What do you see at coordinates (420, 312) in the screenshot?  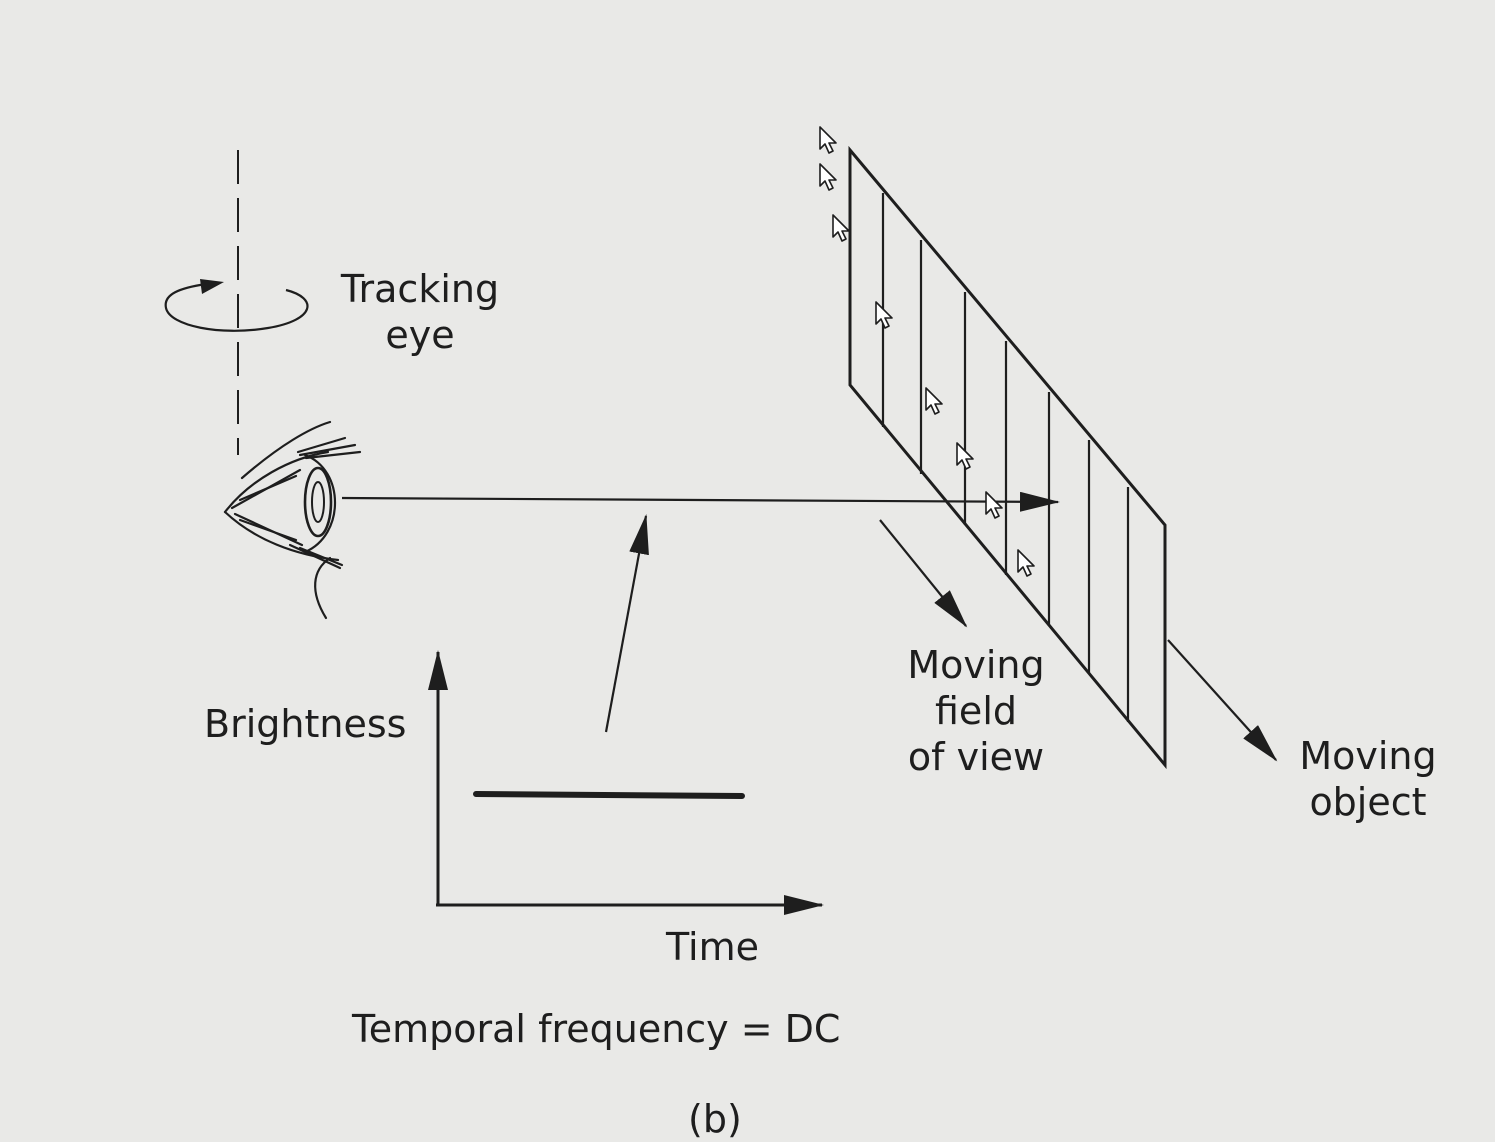 I see `tracking-eye-label: Tracking eye` at bounding box center [420, 312].